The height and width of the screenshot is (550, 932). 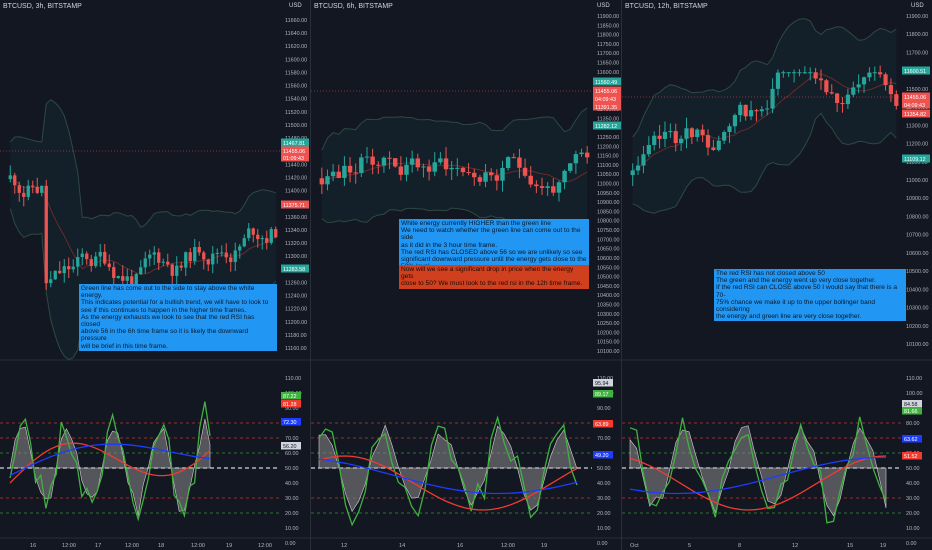 I want to click on price-tick-label: 11540.00, so click(x=296, y=100).